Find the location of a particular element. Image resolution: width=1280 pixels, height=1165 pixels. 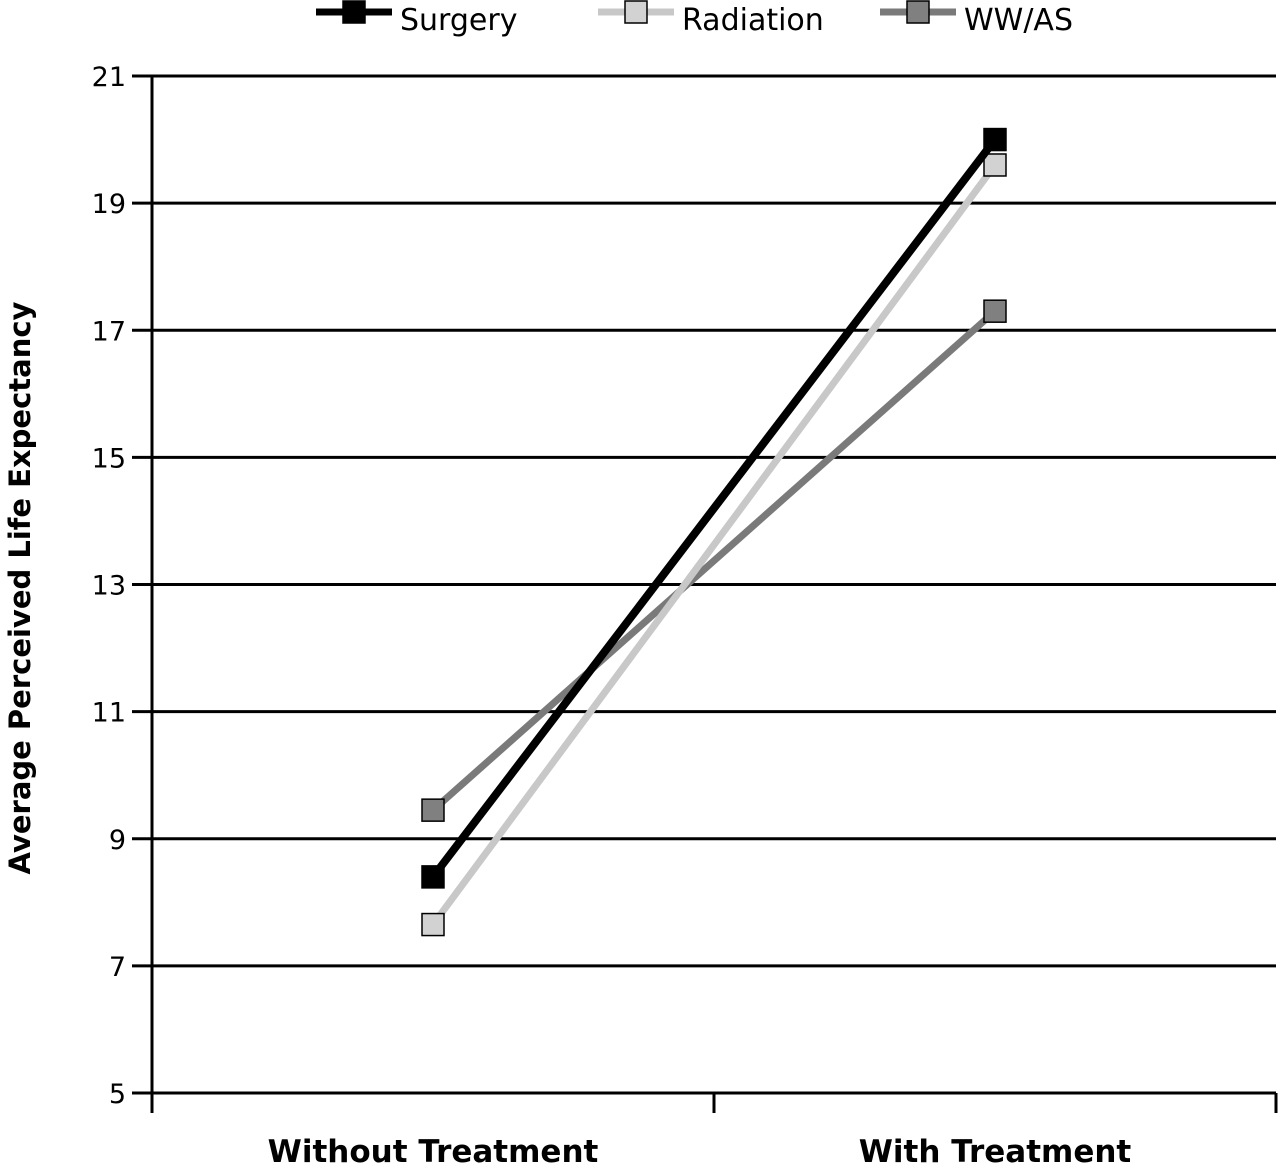

y-tick-label: 17 is located at coordinates (109, 331).